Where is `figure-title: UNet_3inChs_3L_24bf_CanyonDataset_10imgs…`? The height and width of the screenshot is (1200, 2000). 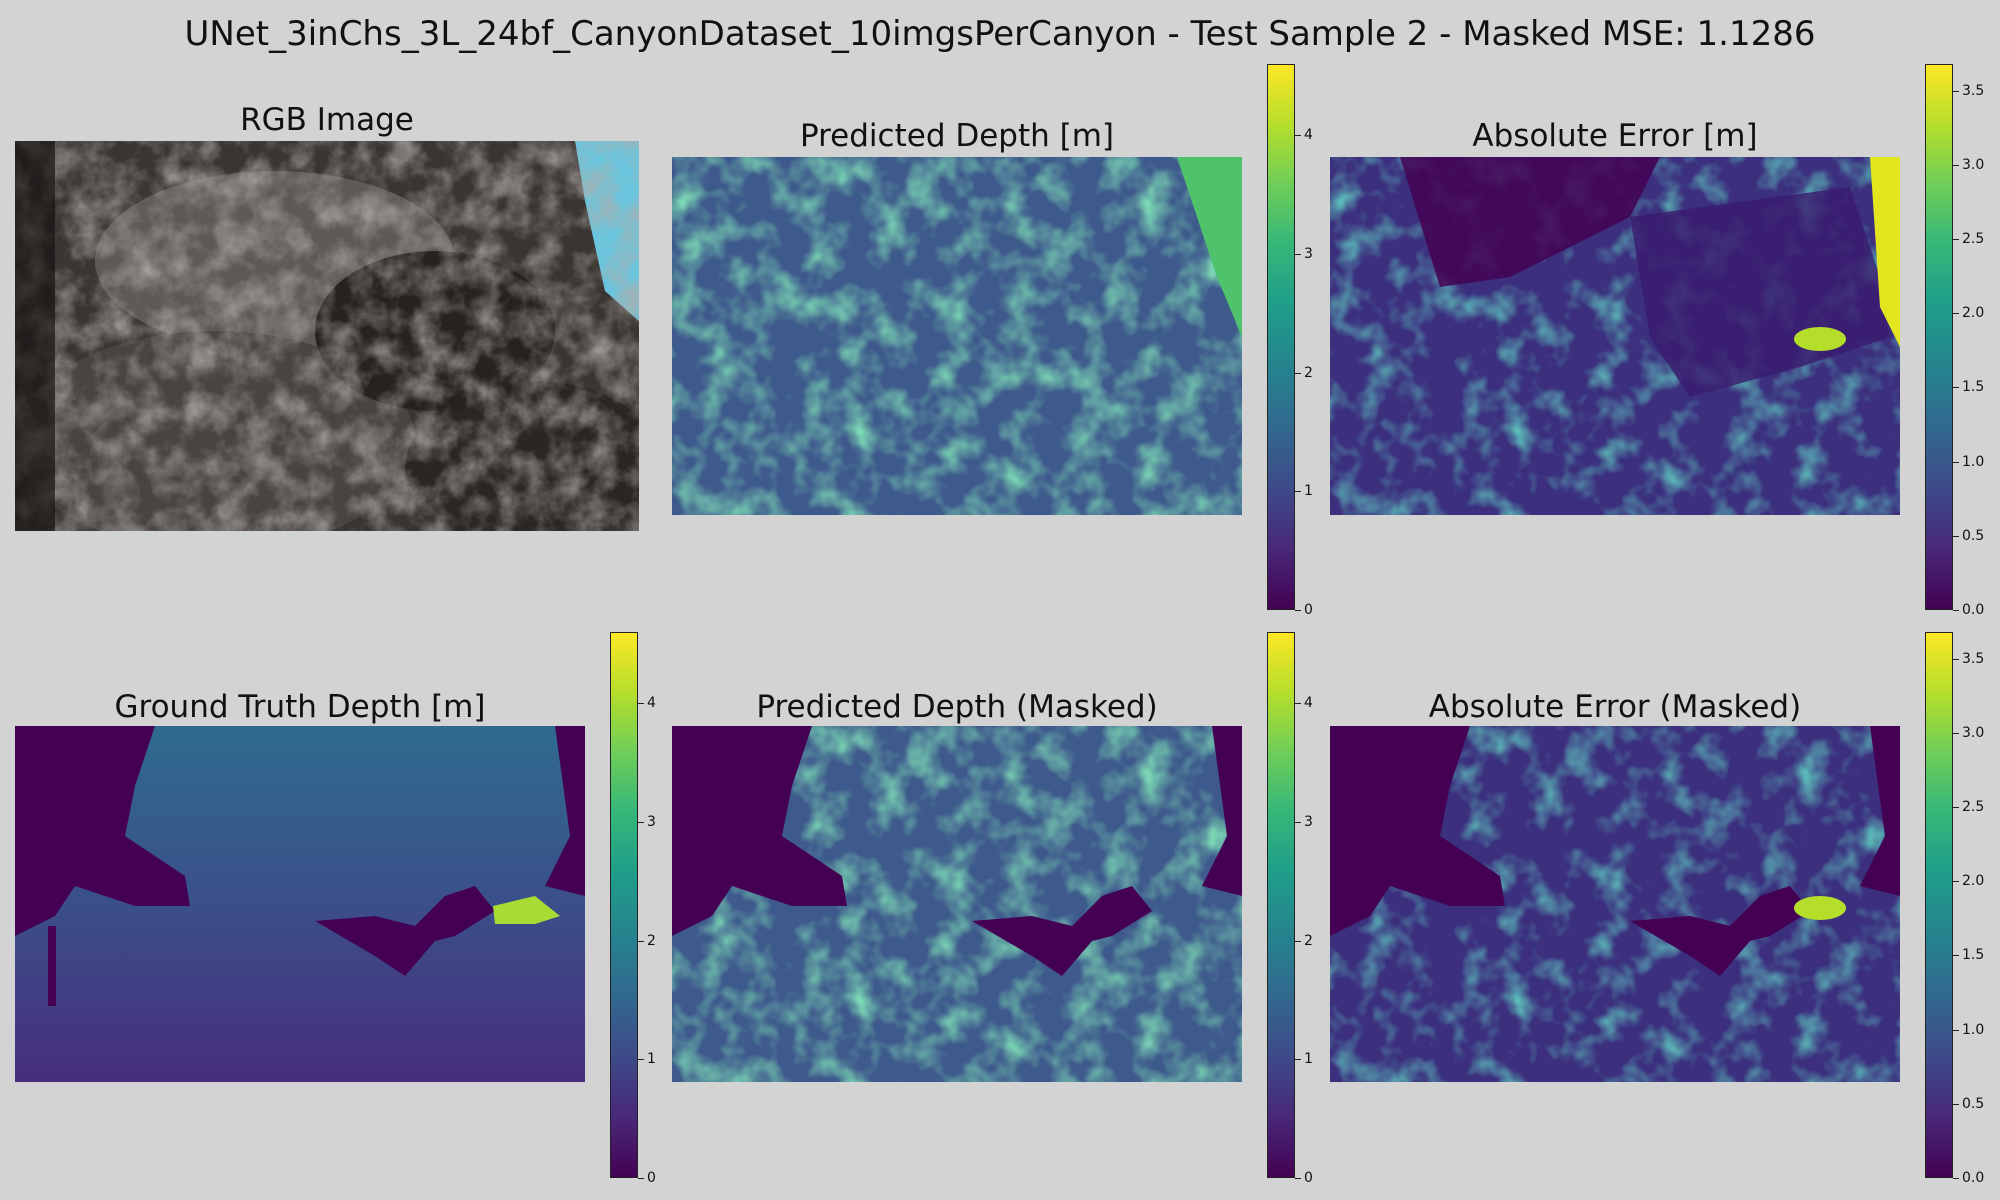
figure-title: UNet_3inChs_3L_24bf_CanyonDataset_10imgs… is located at coordinates (1000, 34).